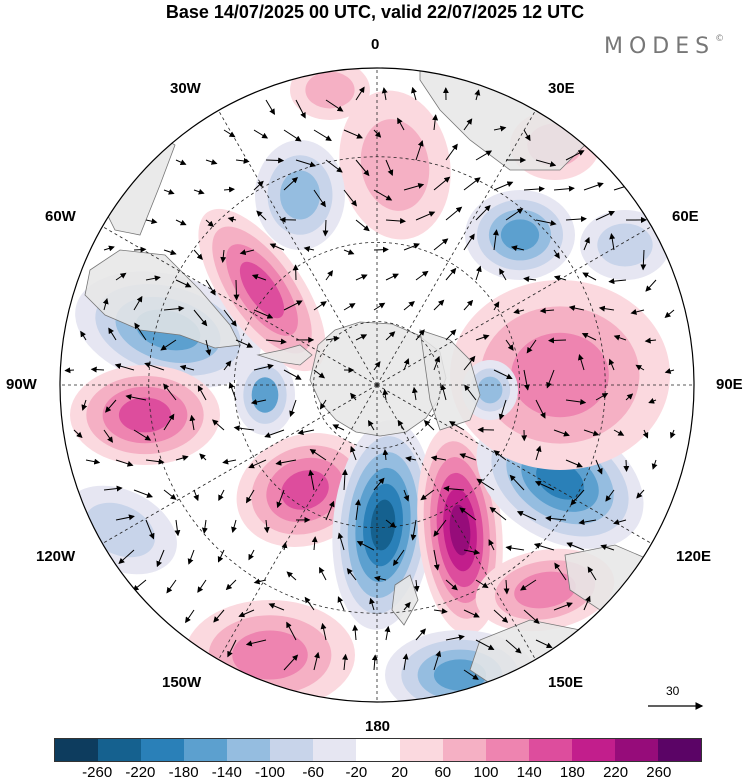 This screenshot has width=750, height=783. I want to click on colorbar-tick-label: -140, so click(226, 772).